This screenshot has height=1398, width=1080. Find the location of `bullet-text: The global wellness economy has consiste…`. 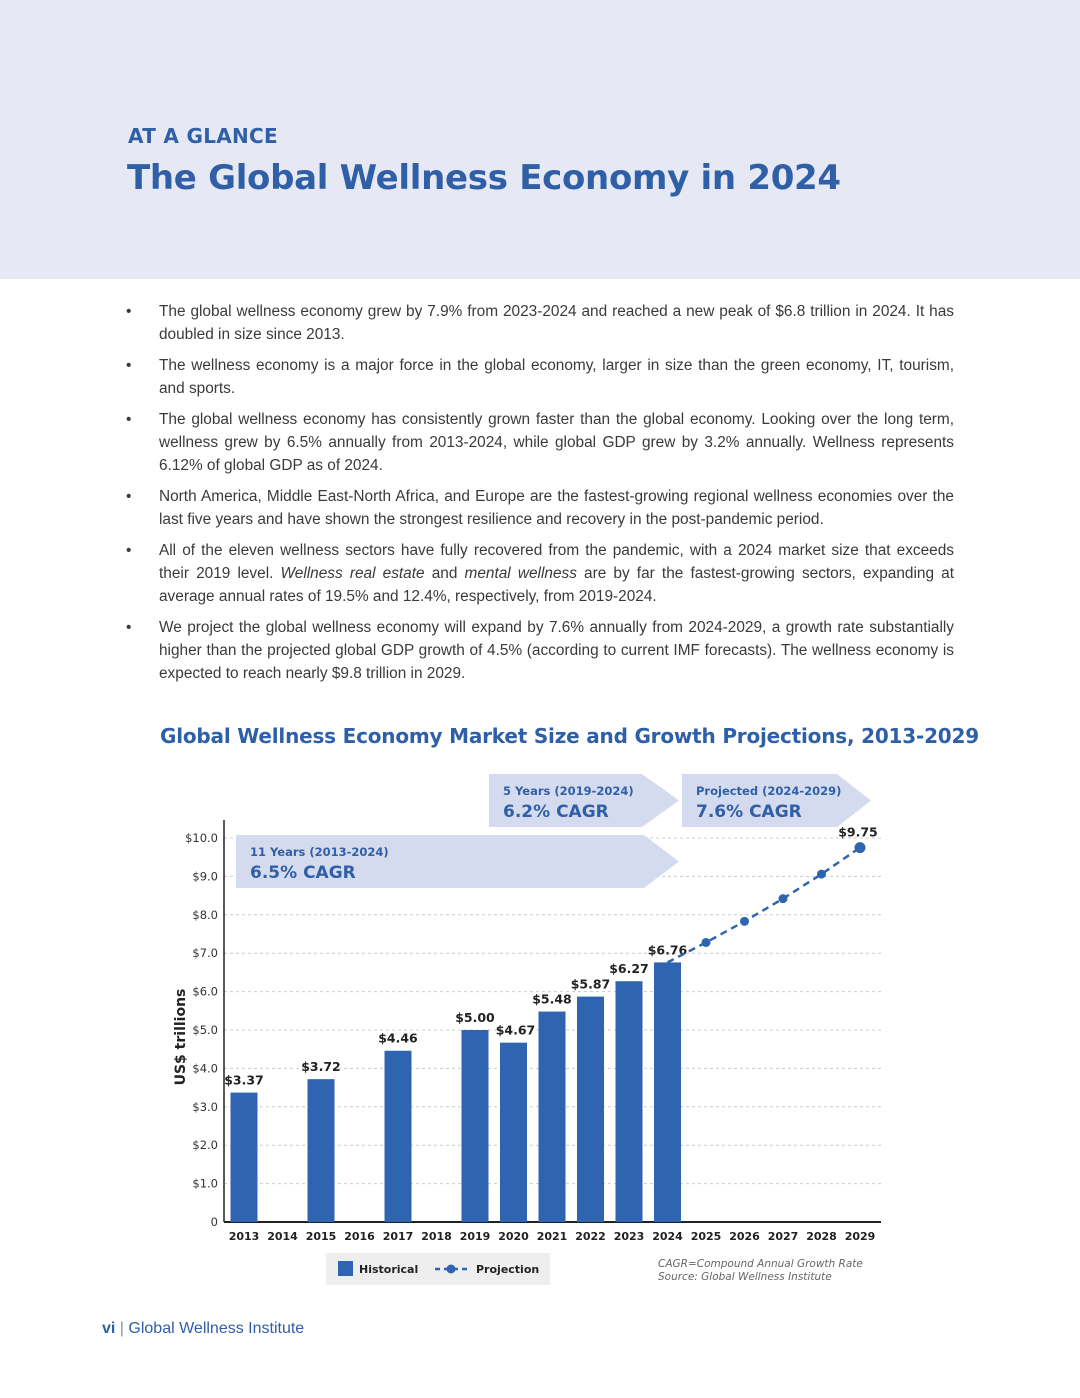

bullet-text: The global wellness economy has consiste… is located at coordinates (556, 442).